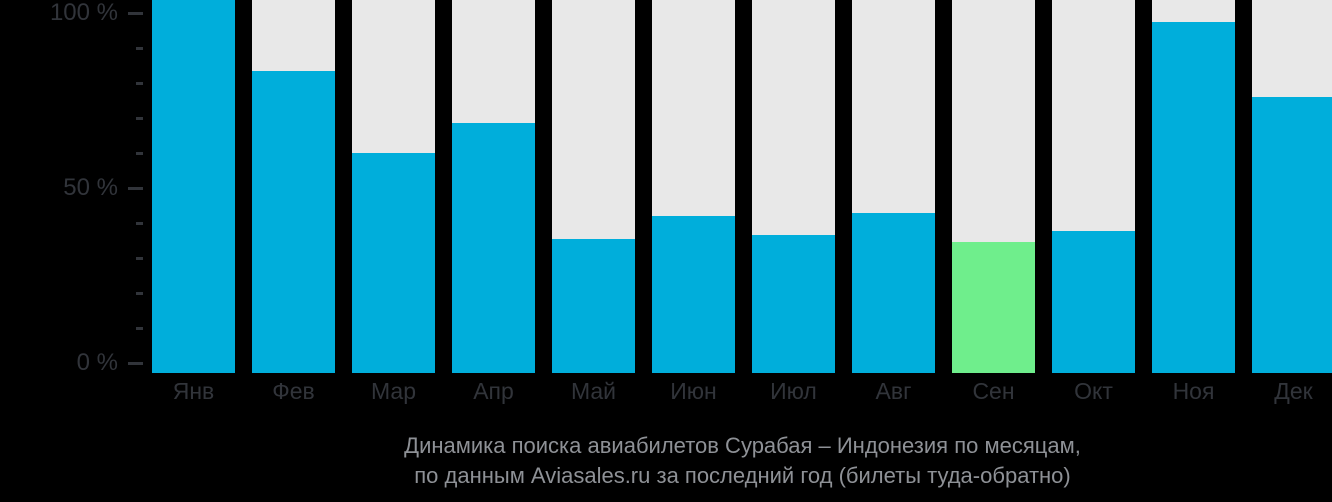 Image resolution: width=1332 pixels, height=502 pixels. Describe the element at coordinates (393, 391) in the screenshot. I see `x-axis-label-mar: Мар` at that location.